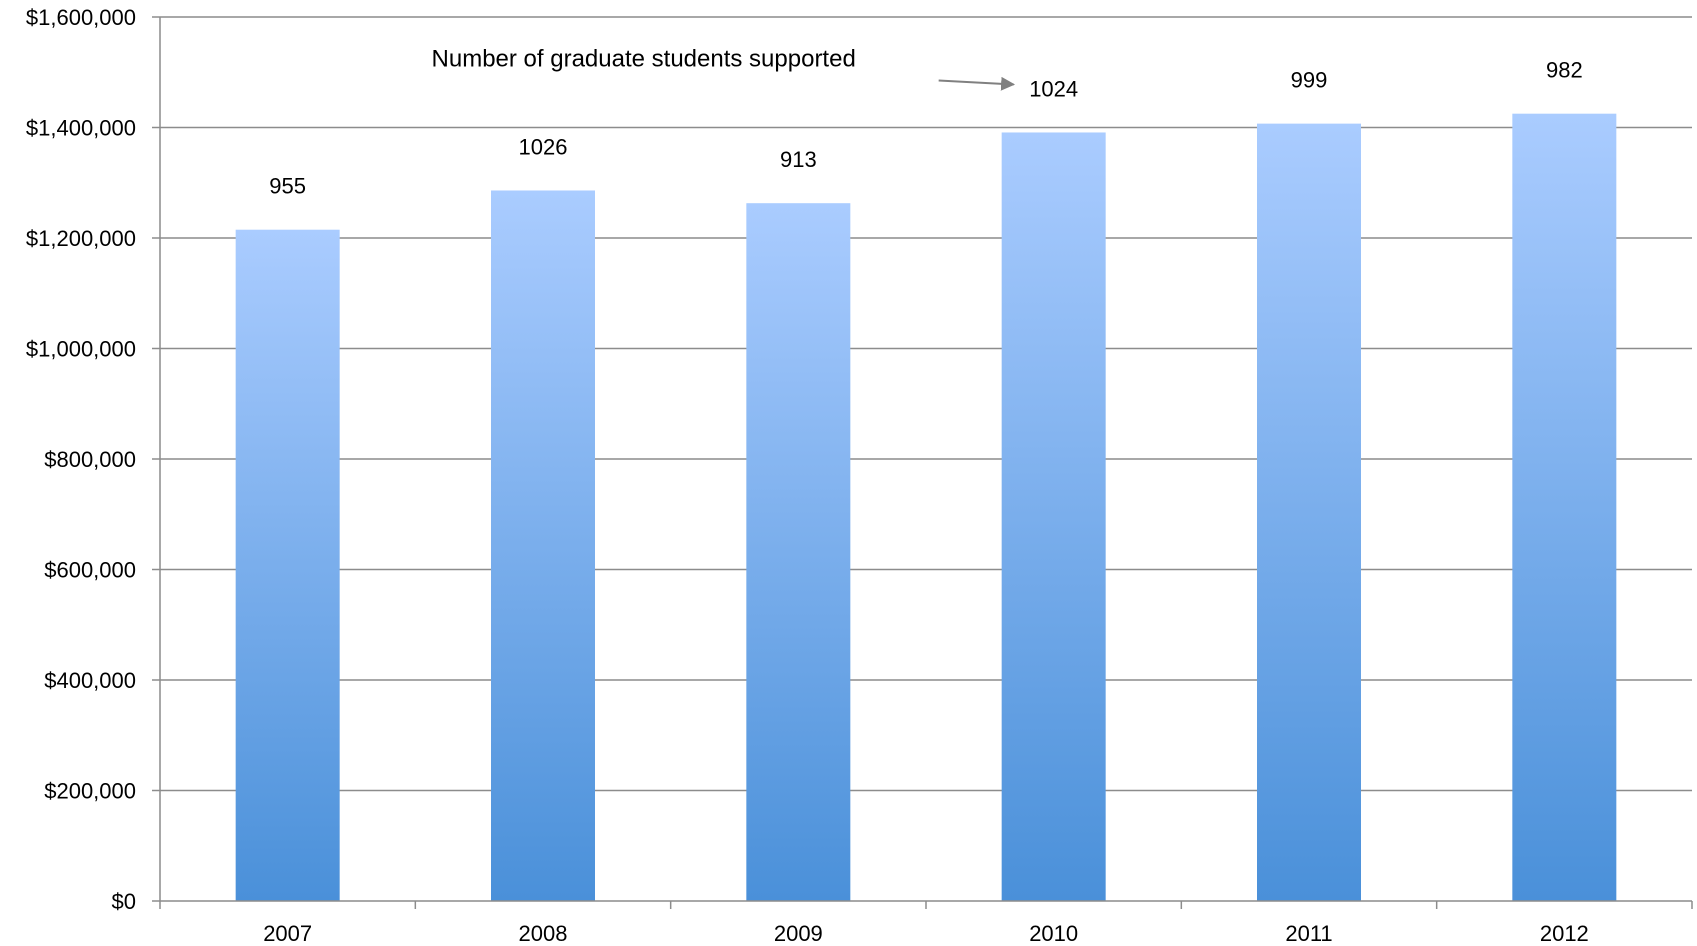 The width and height of the screenshot is (1697, 946). Describe the element at coordinates (798, 933) in the screenshot. I see `x-tick-label: 2009` at that location.